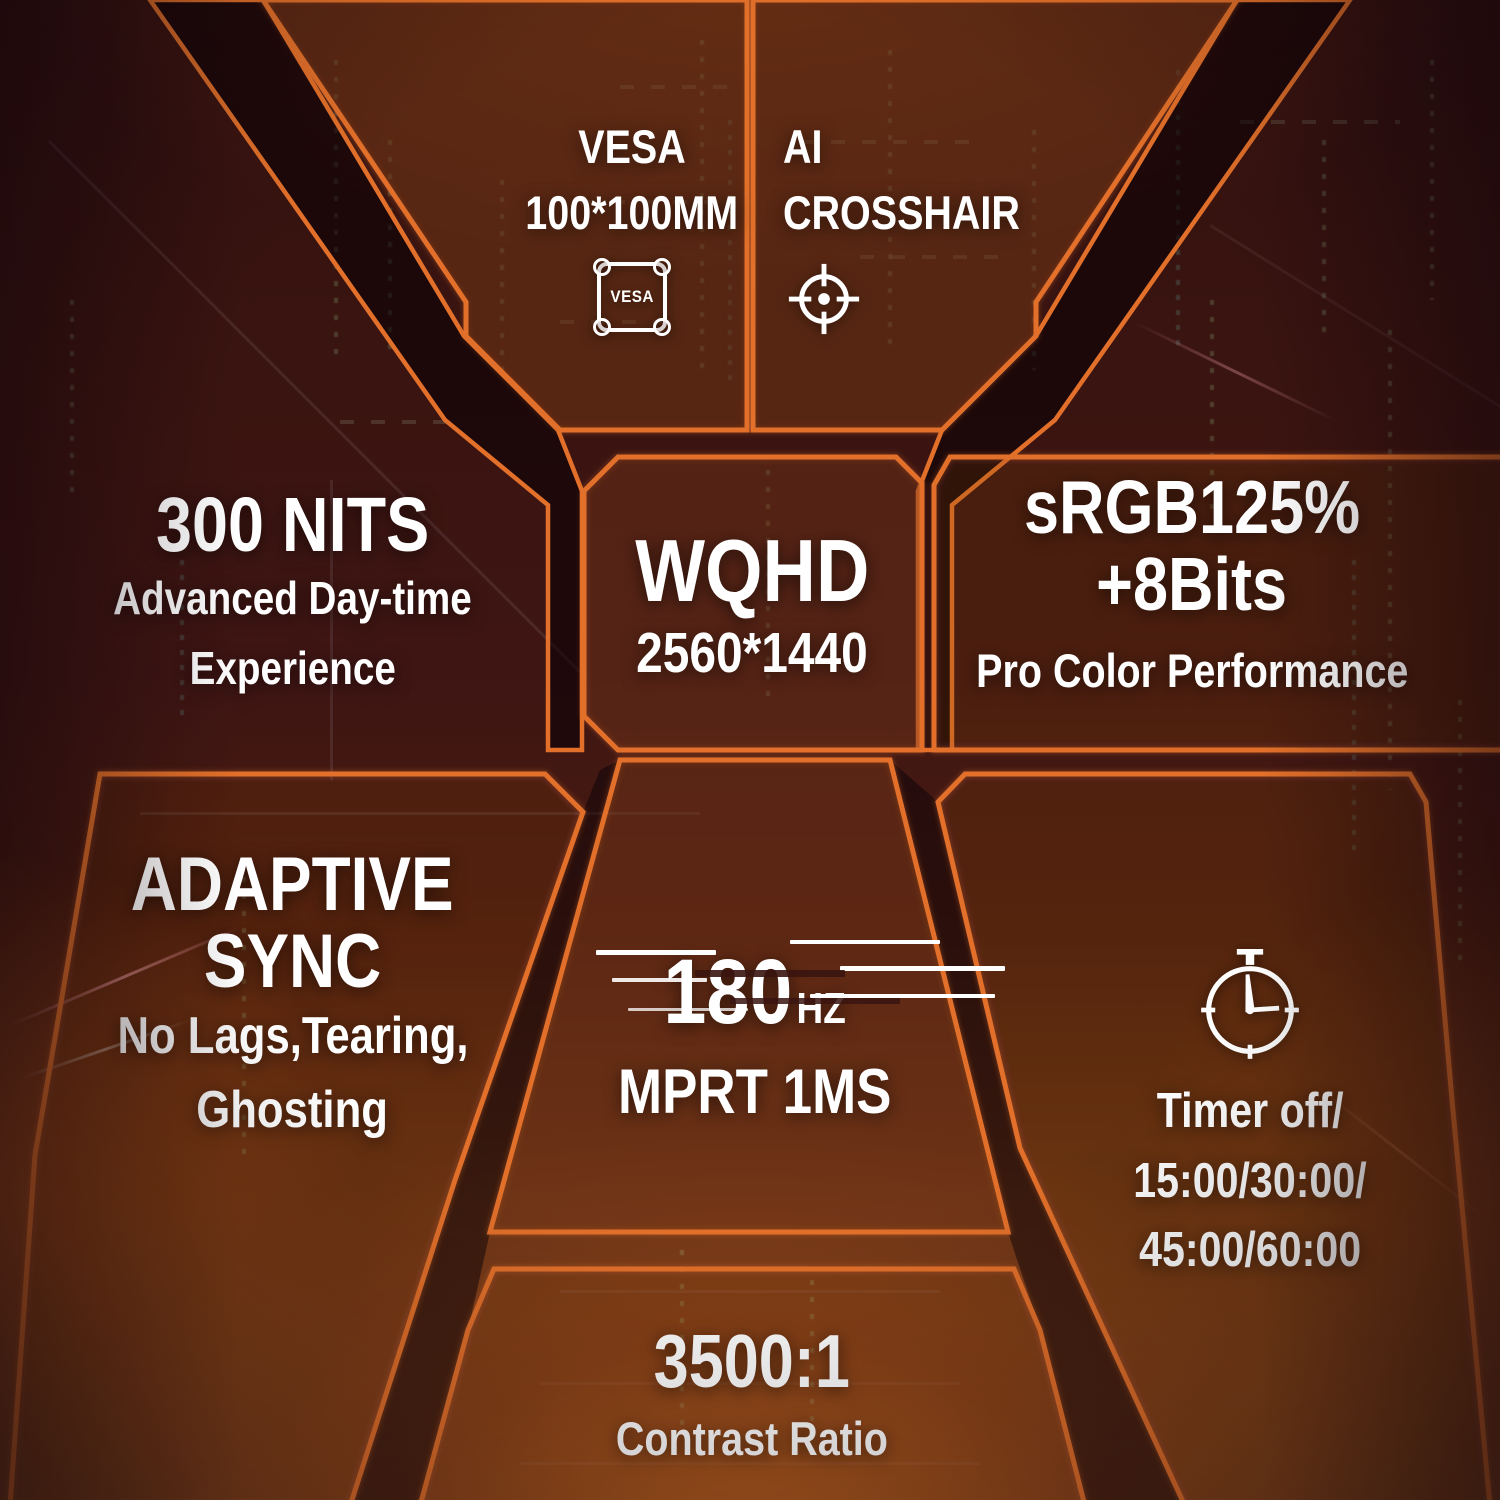  I want to click on section-refresh-rate: 180HZ MPRT 1MS, so click(779, 1033).